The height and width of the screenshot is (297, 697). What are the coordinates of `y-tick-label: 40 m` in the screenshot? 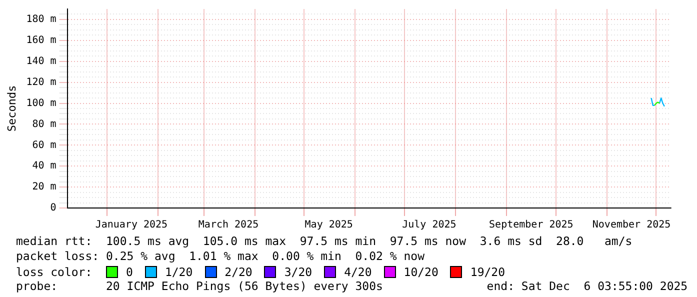 It's located at (44, 166).